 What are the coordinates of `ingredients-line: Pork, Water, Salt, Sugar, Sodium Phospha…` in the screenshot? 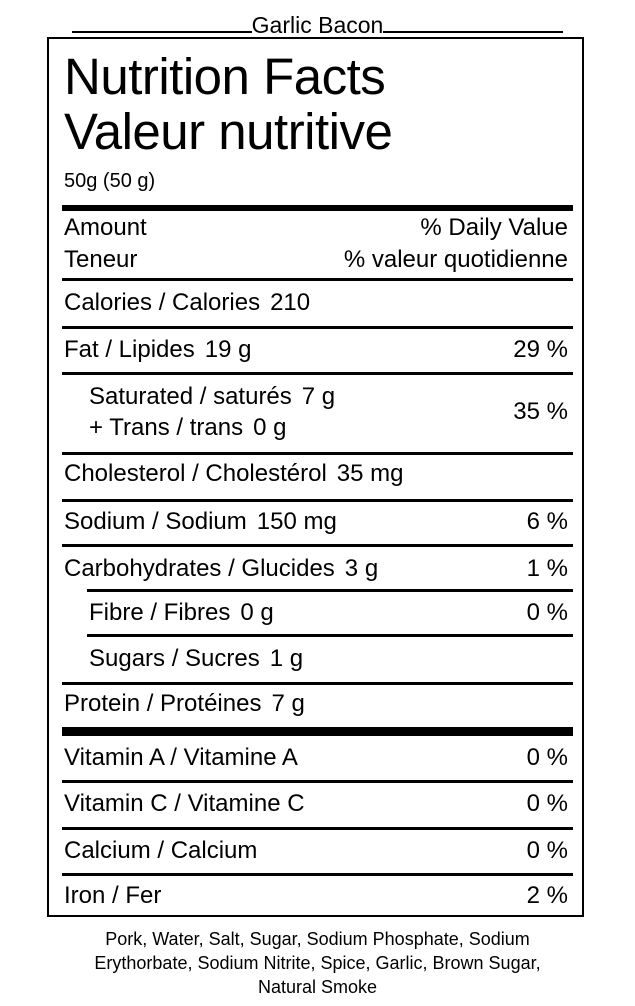 It's located at (317, 939).